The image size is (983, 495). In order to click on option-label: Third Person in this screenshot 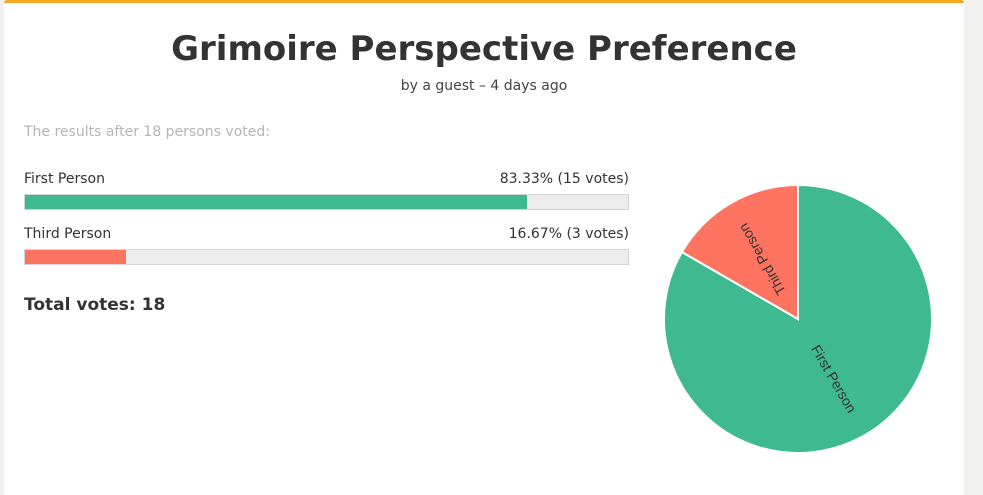, I will do `click(68, 234)`.